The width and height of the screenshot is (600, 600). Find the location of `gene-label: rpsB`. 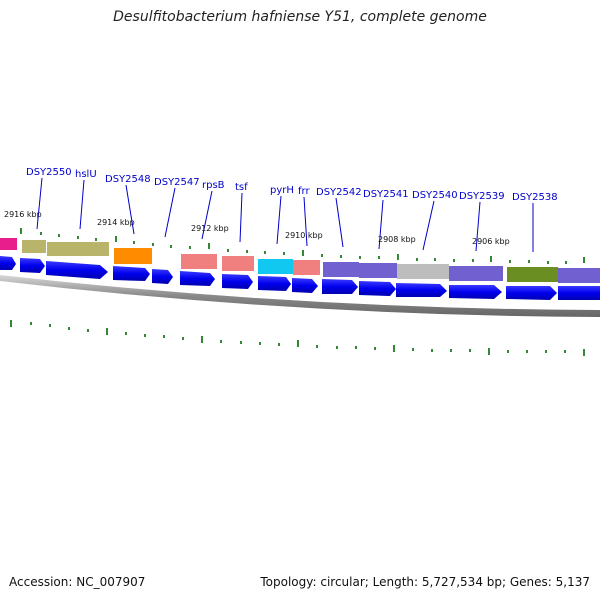

gene-label: rpsB is located at coordinates (213, 185).